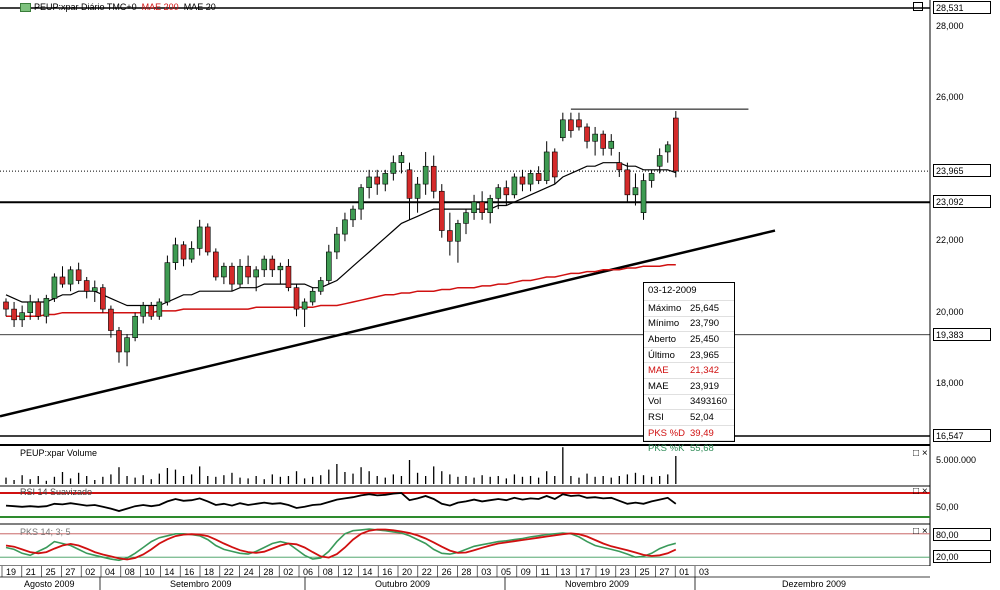  I want to click on data-window-key: Mínimo, so click(664, 324).